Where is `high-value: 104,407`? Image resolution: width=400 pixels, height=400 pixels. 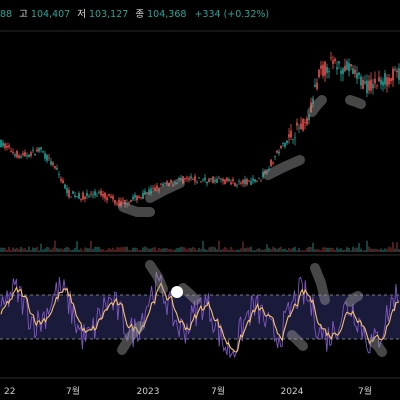
high-value: 104,407 is located at coordinates (50, 14).